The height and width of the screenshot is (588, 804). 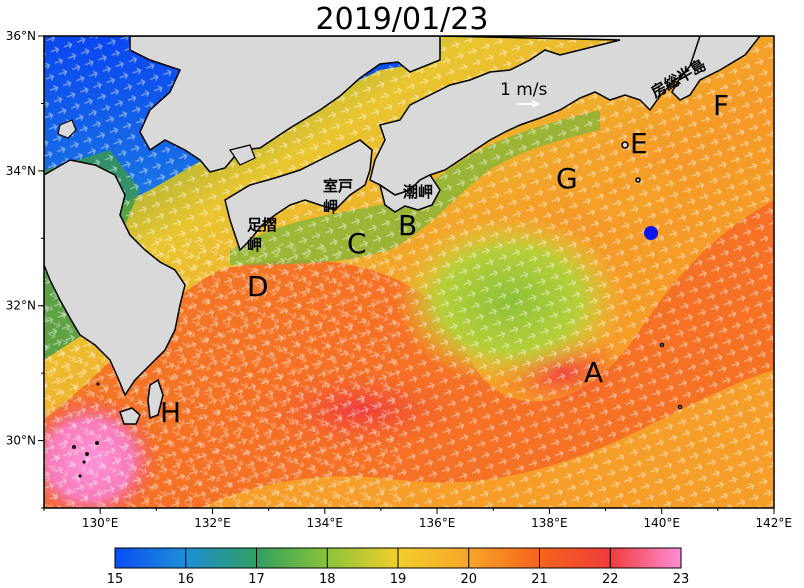 I want to click on lon-tick-label: 138°E, so click(x=549, y=523).